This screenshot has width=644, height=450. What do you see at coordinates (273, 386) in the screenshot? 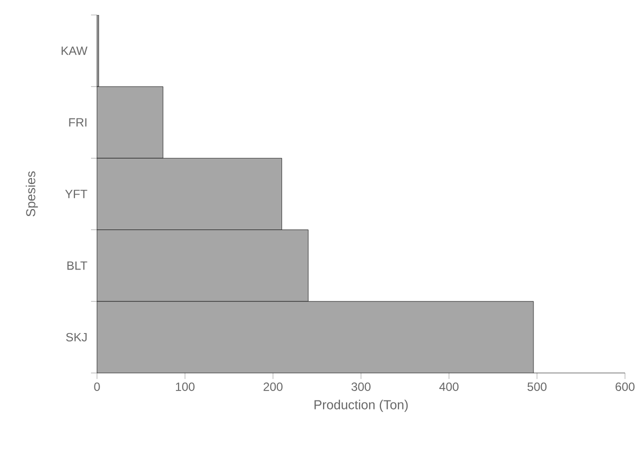
I see `x-tick-label: 200` at bounding box center [273, 386].